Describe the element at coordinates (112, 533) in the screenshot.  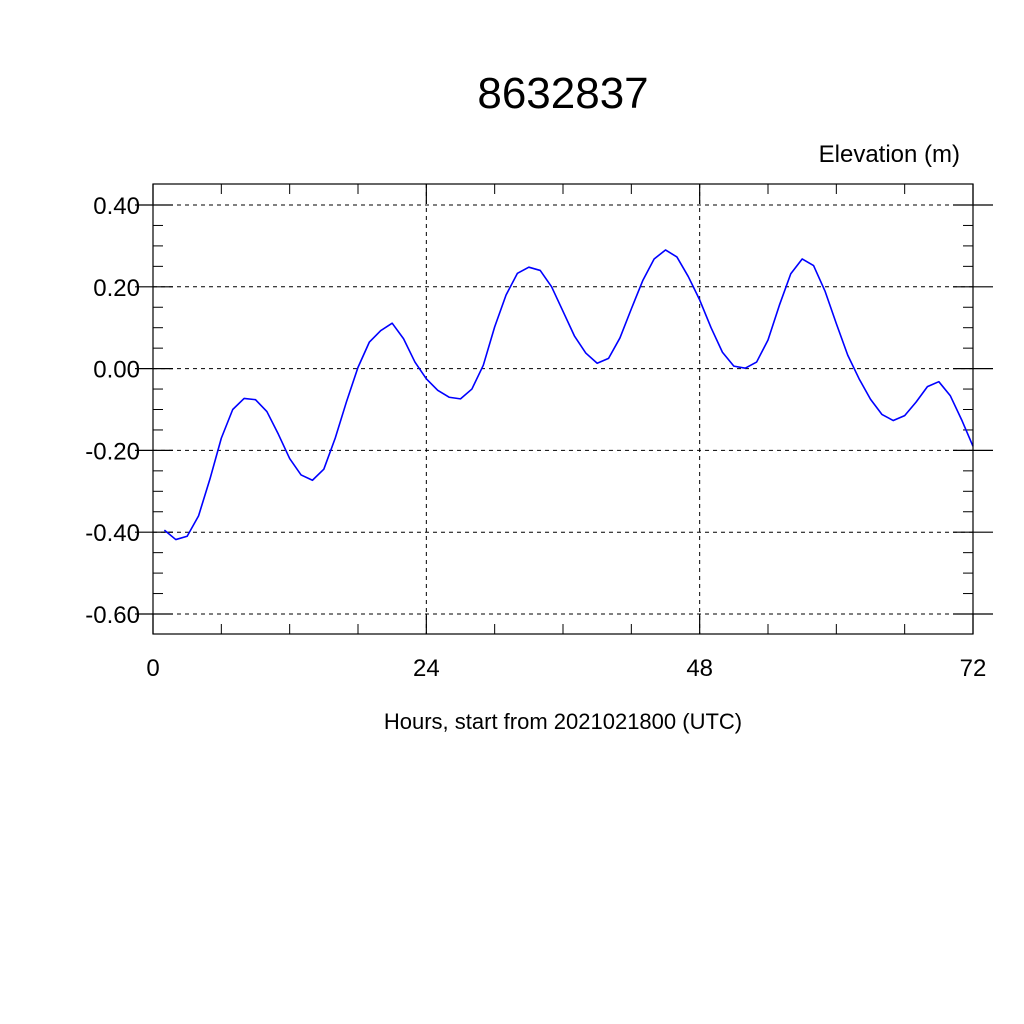
I see `y-tick-label: -0.40` at that location.